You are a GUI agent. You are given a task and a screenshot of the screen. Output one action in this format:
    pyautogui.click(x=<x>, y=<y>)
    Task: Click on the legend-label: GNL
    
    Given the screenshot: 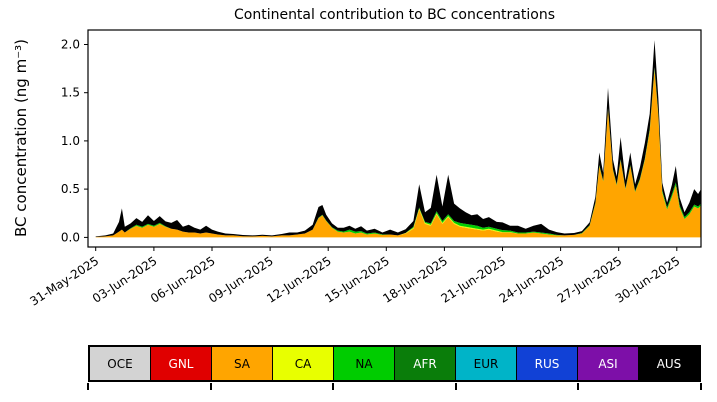 What is the action you would take?
    pyautogui.click(x=181, y=363)
    